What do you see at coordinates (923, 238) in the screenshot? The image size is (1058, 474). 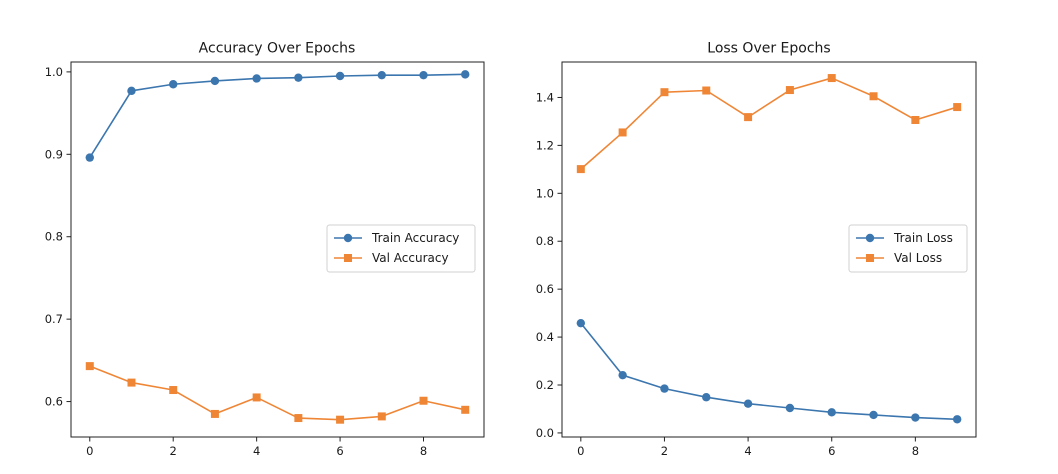 I see `loss-legend-train-label: Train Loss` at bounding box center [923, 238].